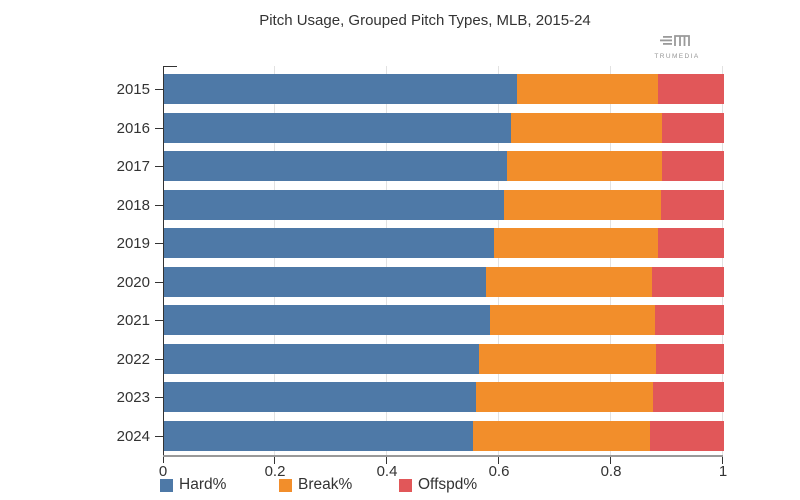 The width and height of the screenshot is (800, 500). What do you see at coordinates (567, 359) in the screenshot?
I see `bar-segment-break-2022` at bounding box center [567, 359].